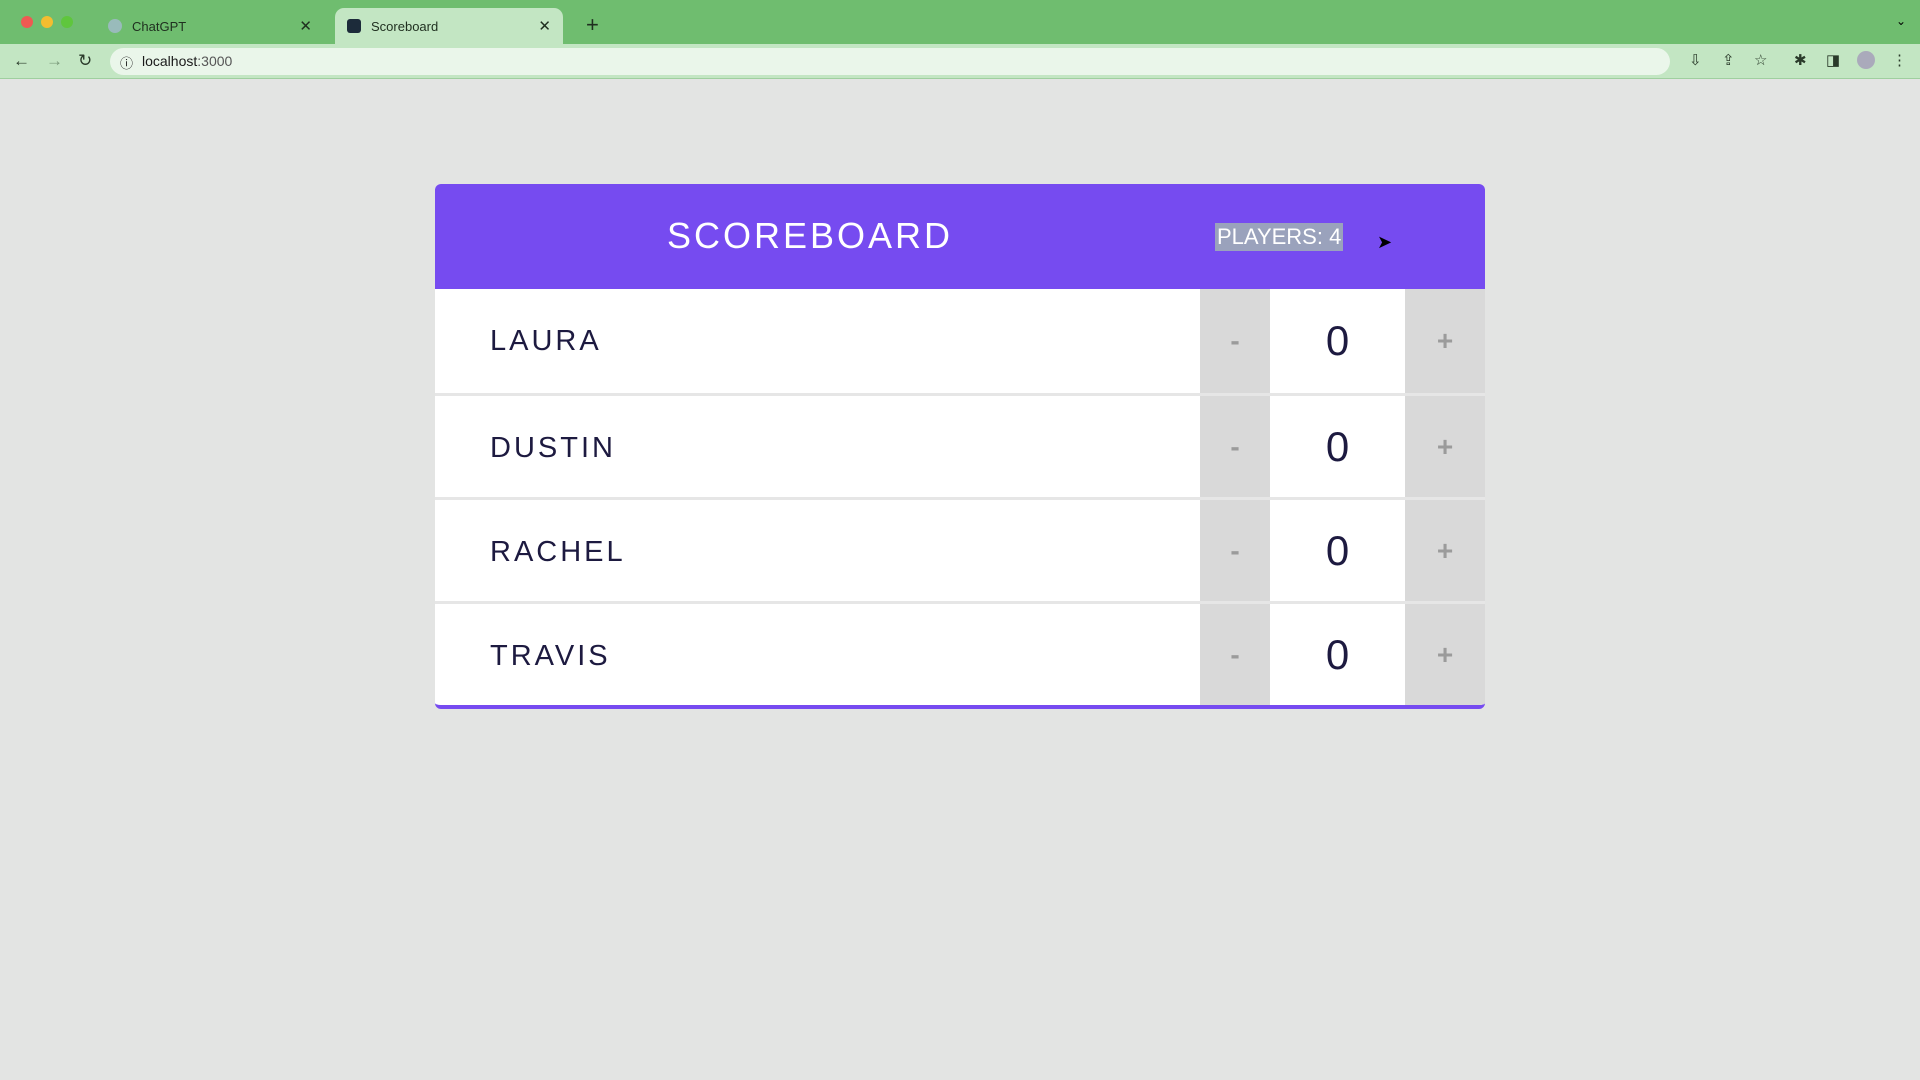 This screenshot has width=1920, height=1080. Describe the element at coordinates (215, 61) in the screenshot. I see `url-port: :3000` at that location.